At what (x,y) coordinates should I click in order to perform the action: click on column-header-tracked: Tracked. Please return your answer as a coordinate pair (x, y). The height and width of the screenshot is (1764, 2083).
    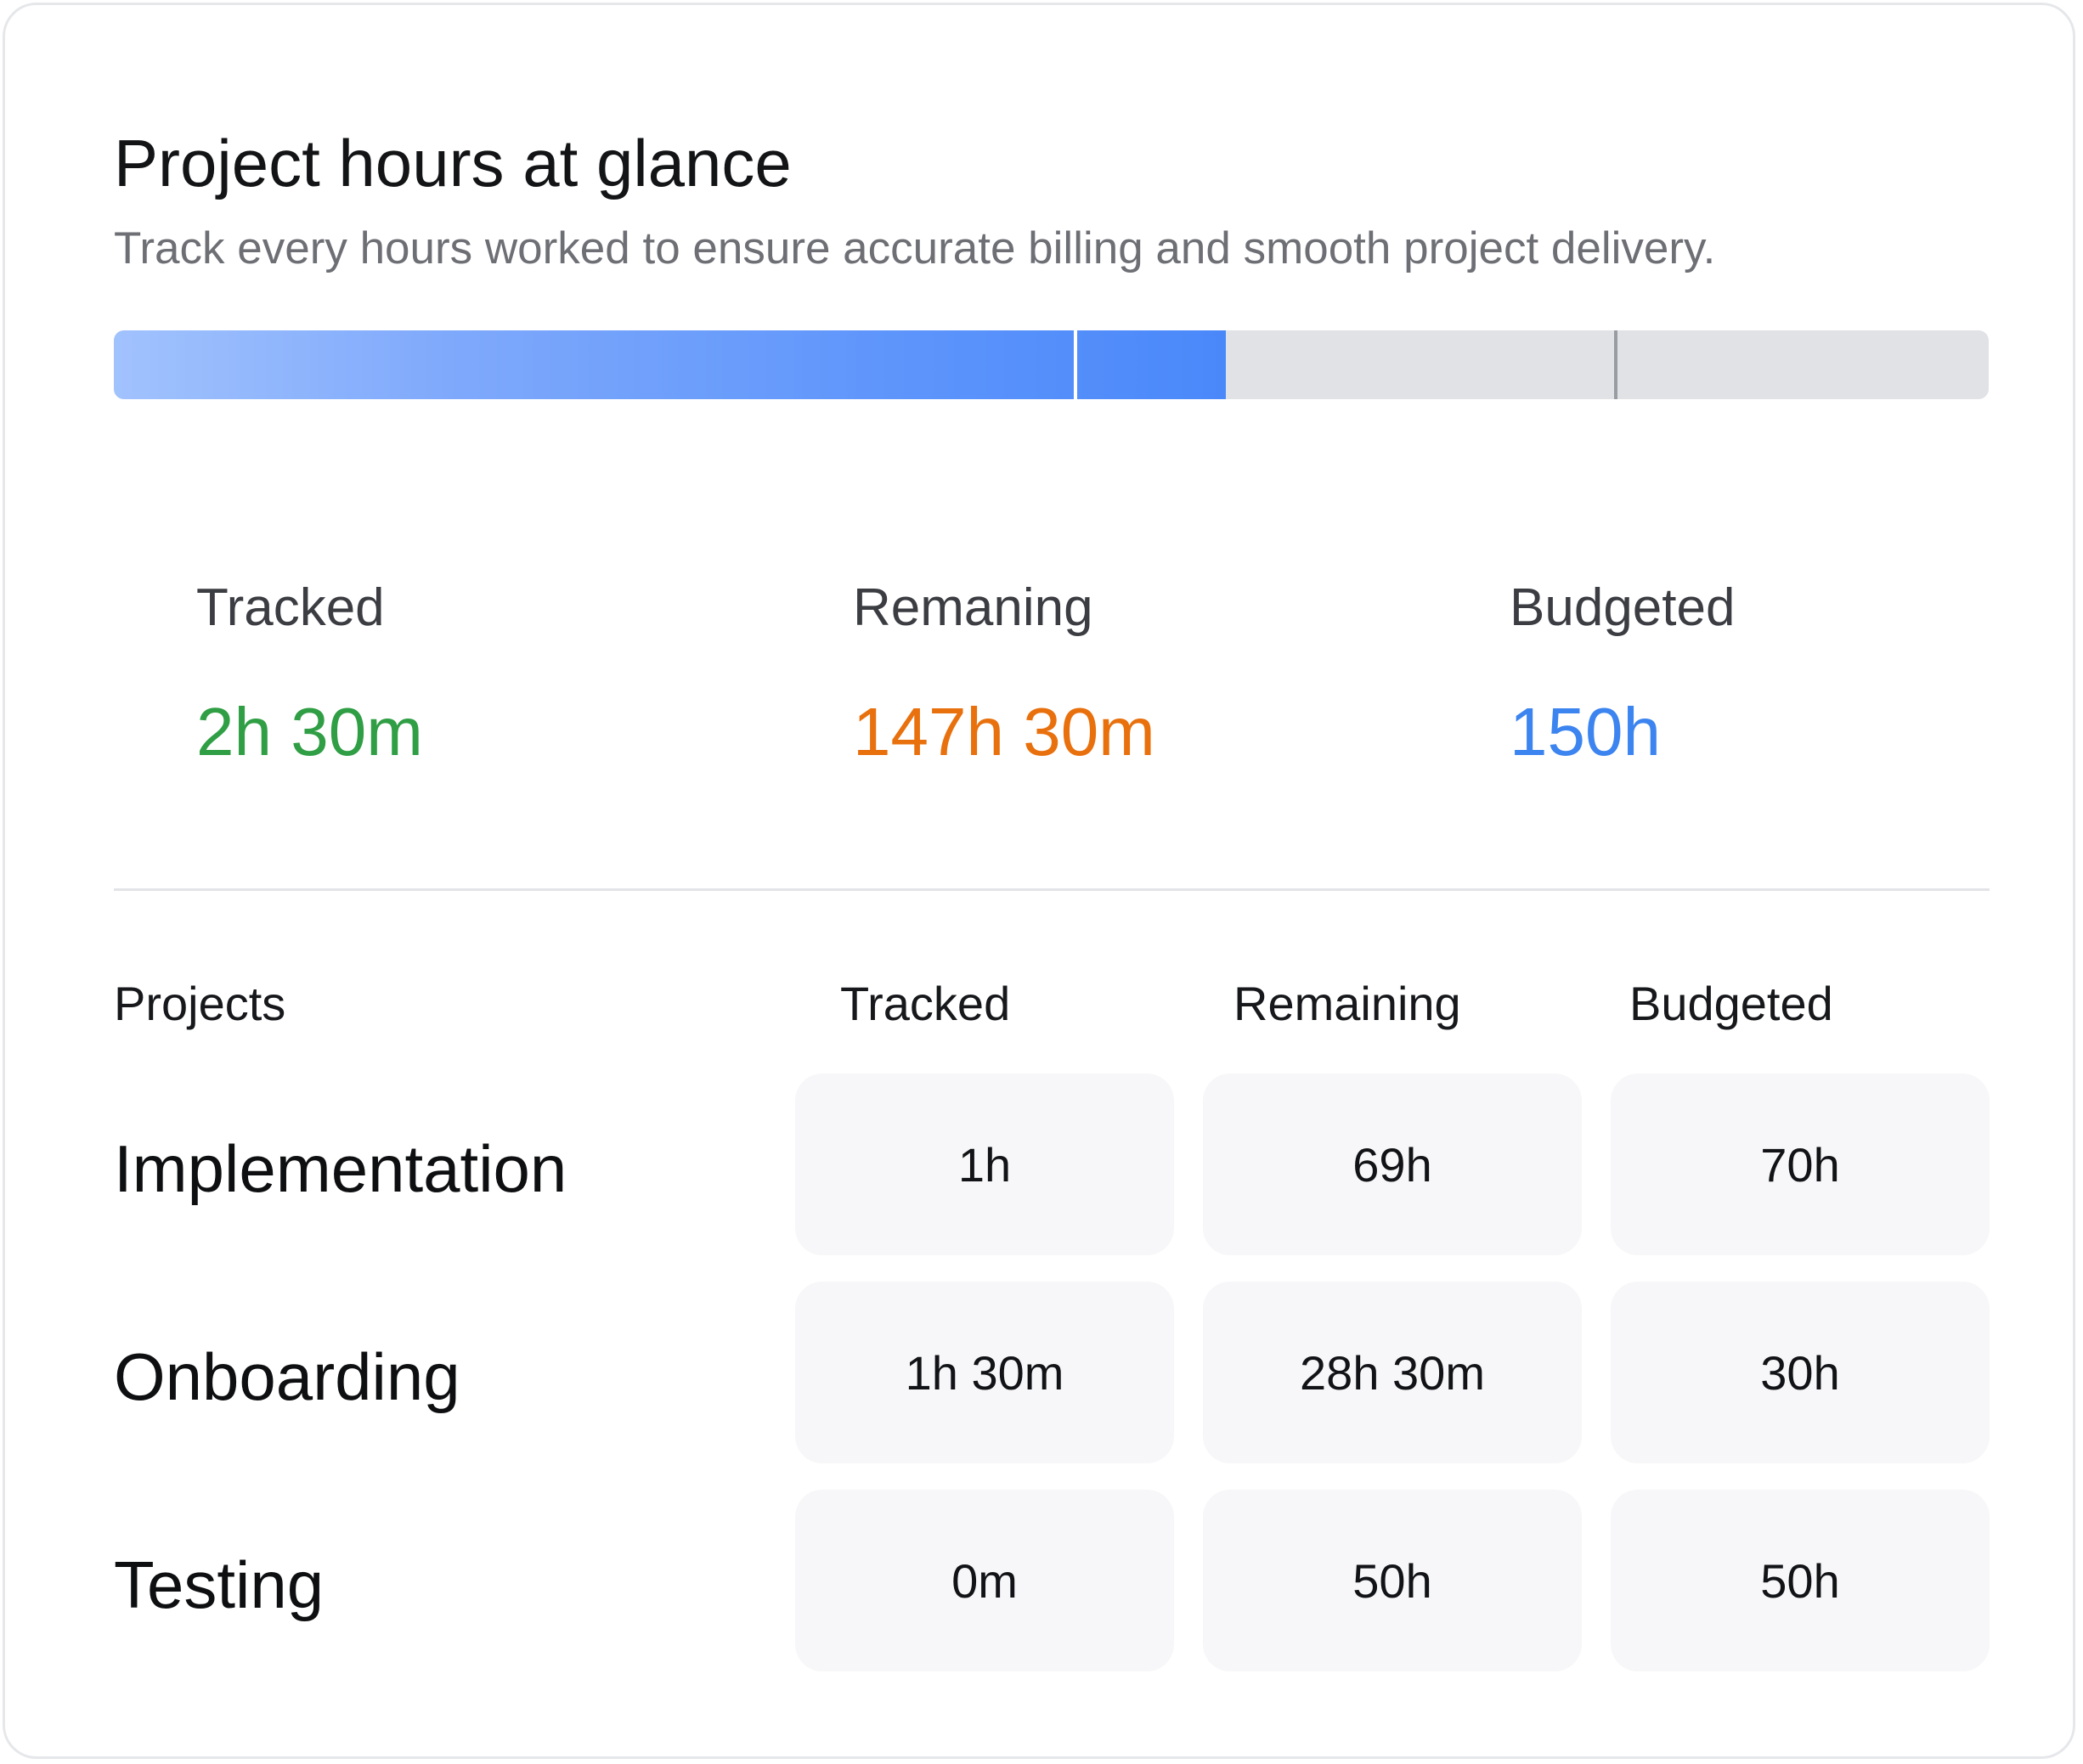
    Looking at the image, I should click on (925, 1003).